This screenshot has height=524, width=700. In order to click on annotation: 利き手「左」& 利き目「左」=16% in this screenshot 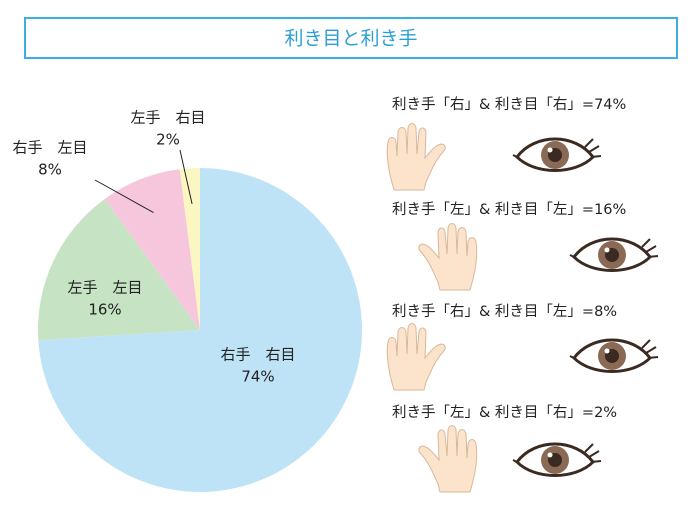, I will do `click(509, 209)`.